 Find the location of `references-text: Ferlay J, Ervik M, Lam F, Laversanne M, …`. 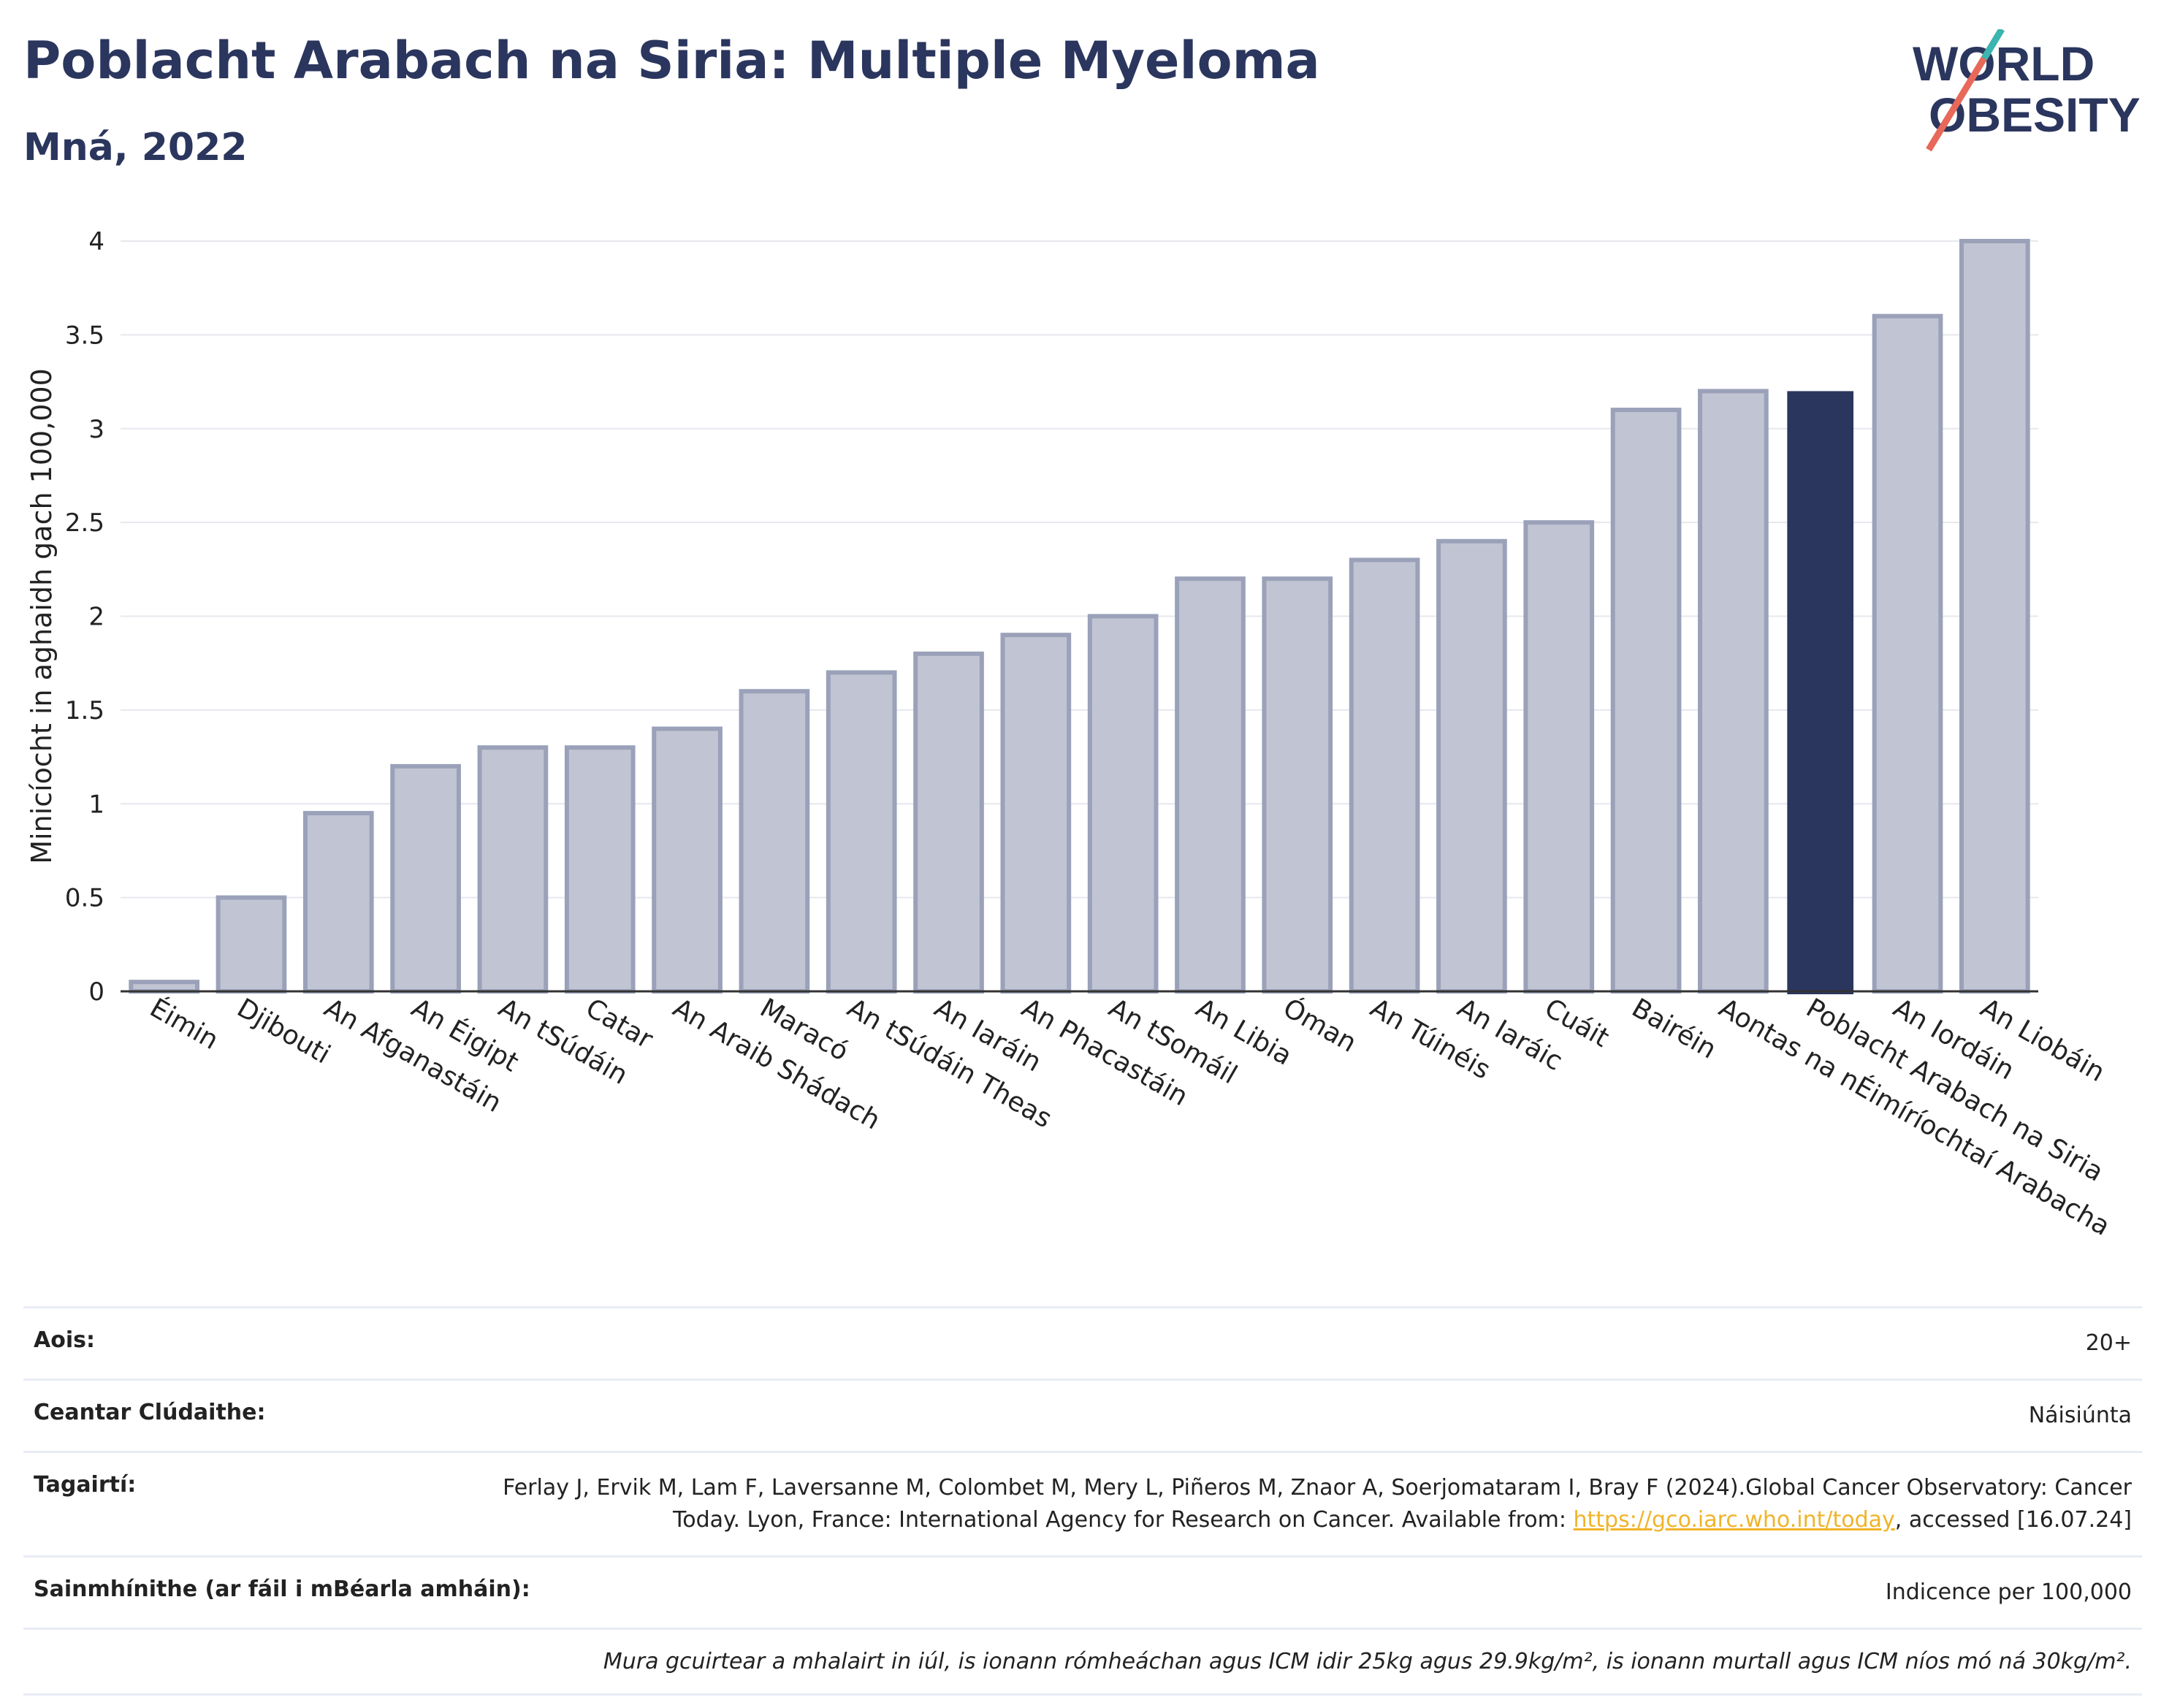

references-text: Ferlay J, Ervik M, Lam F, Laversanne M, … is located at coordinates (1317, 1504).